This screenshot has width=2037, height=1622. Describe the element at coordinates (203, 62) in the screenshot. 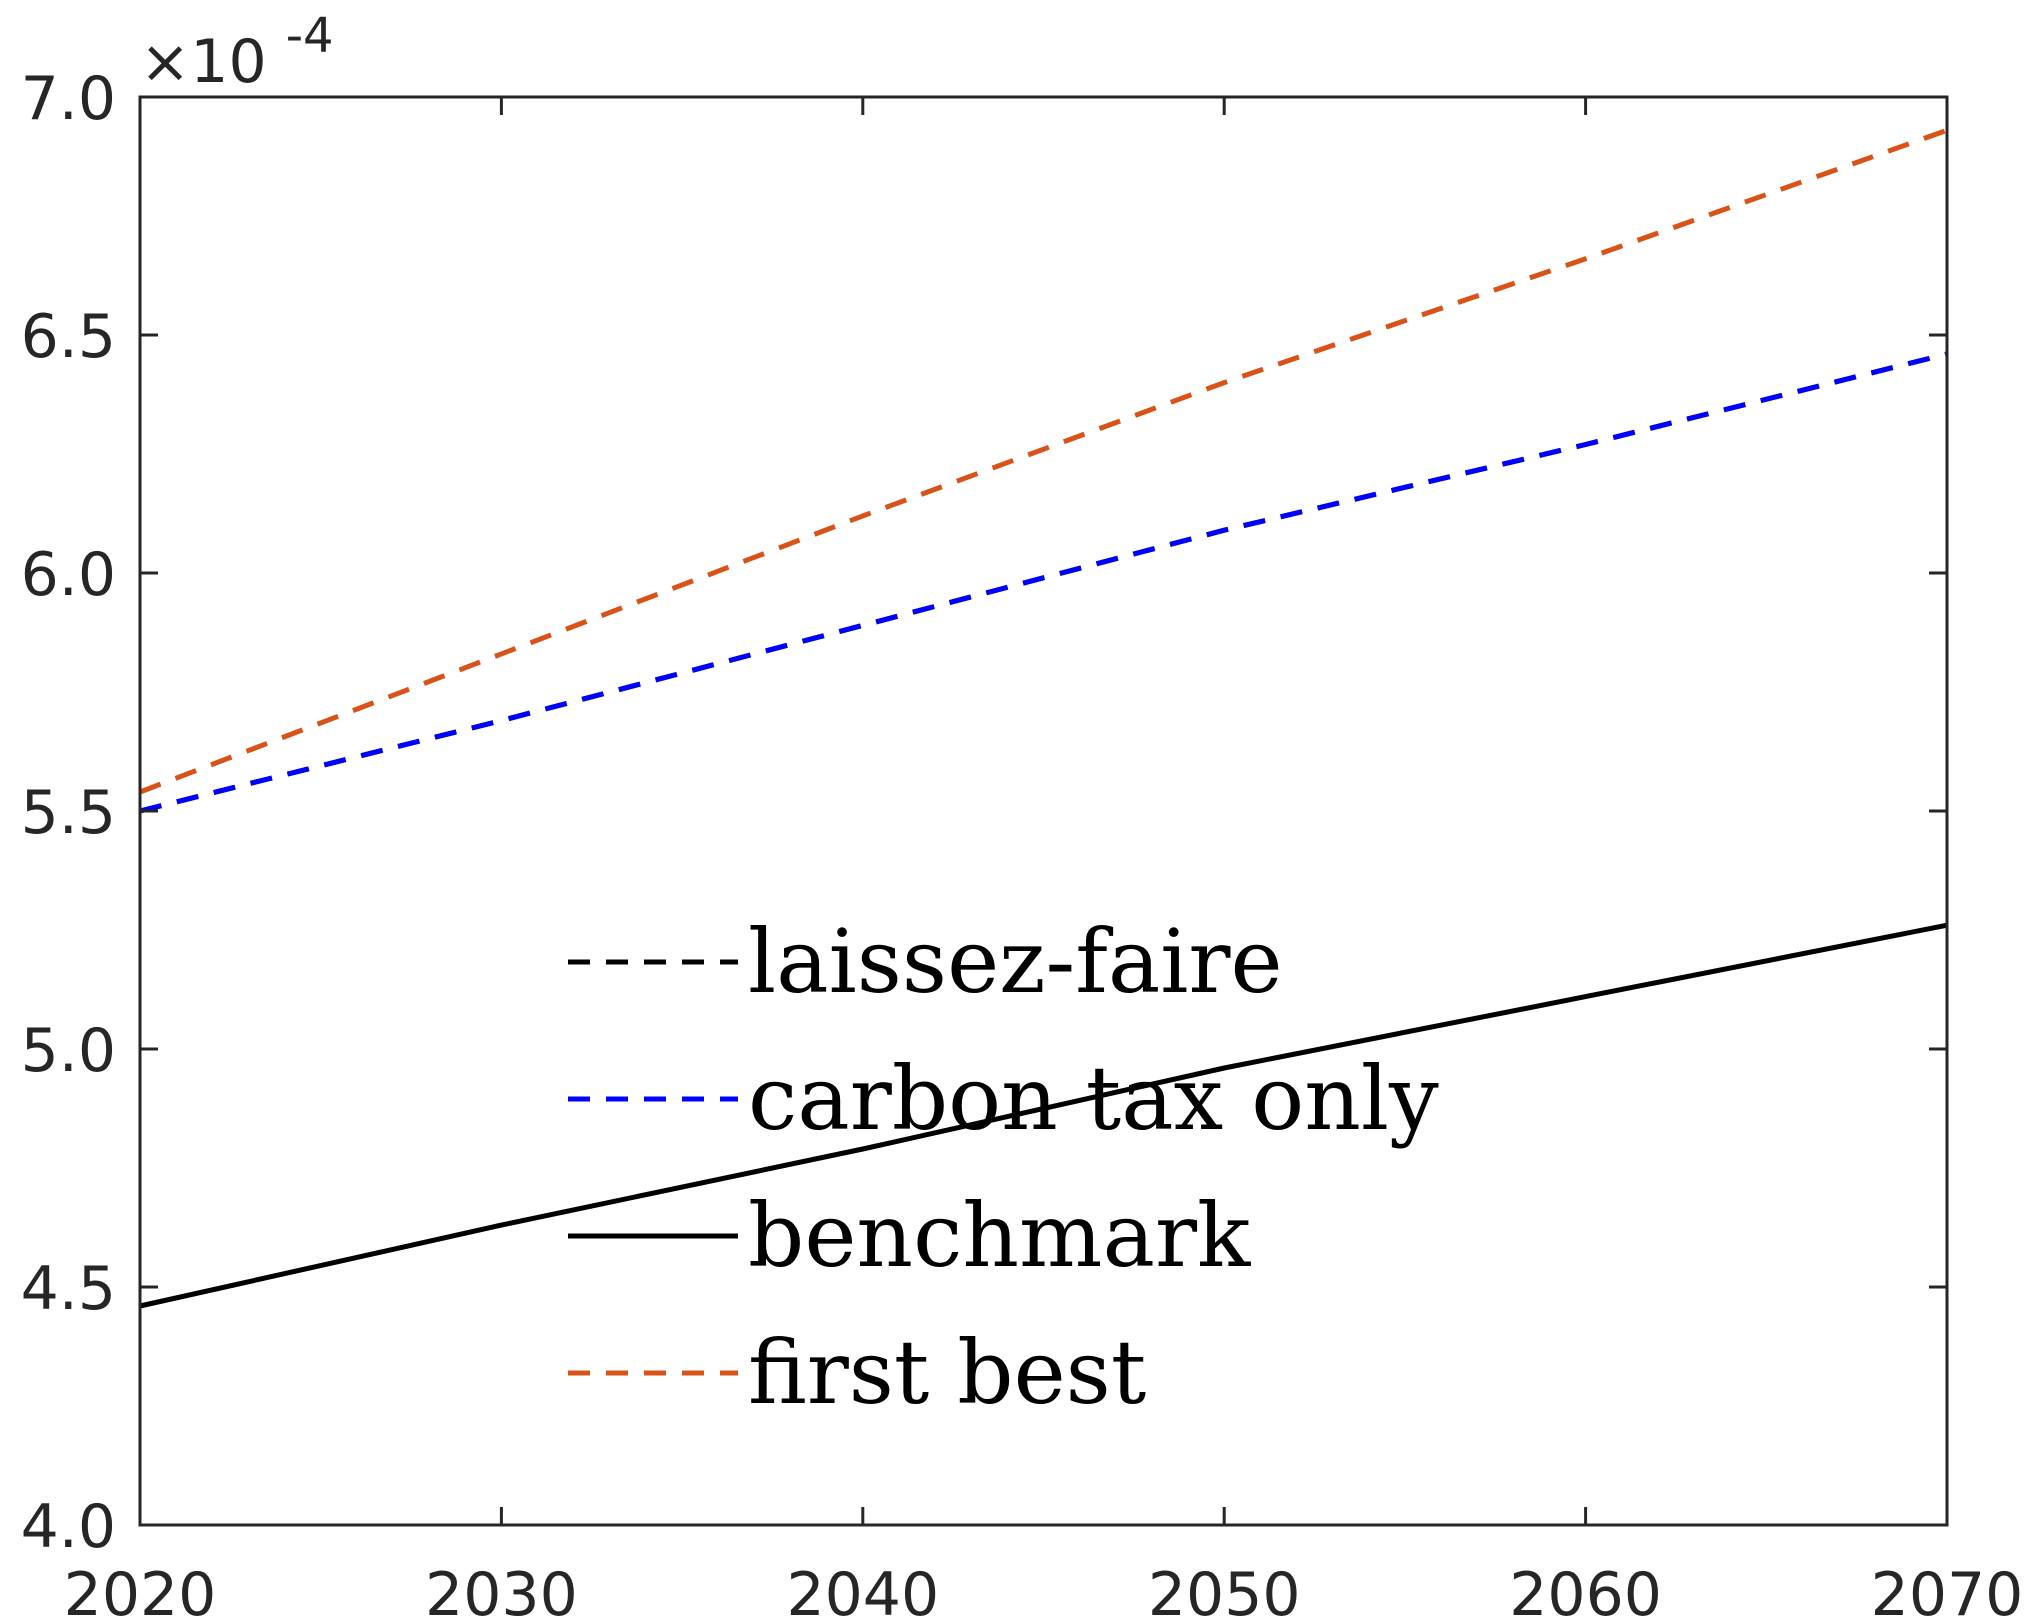

I see `y-multiplier-base: ×10` at that location.